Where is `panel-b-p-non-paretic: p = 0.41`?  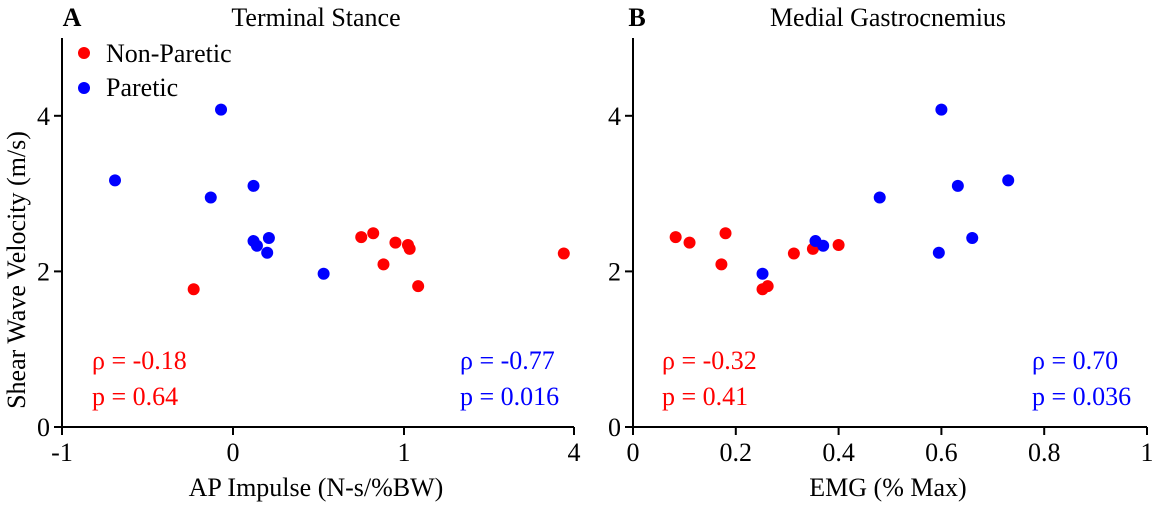 panel-b-p-non-paretic: p = 0.41 is located at coordinates (705, 396).